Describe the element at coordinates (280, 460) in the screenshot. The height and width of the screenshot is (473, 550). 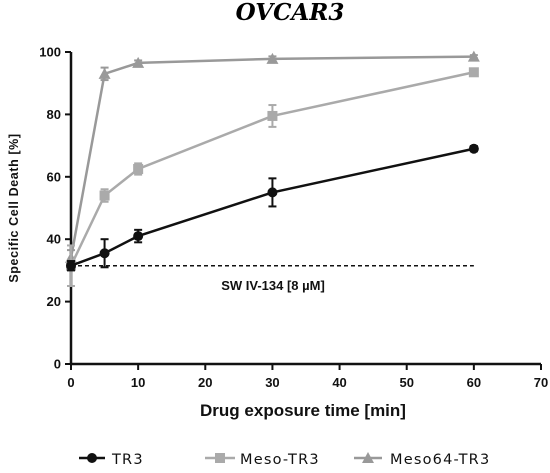
I see `legend-label-meso-tr3: Meso-TR3` at that location.